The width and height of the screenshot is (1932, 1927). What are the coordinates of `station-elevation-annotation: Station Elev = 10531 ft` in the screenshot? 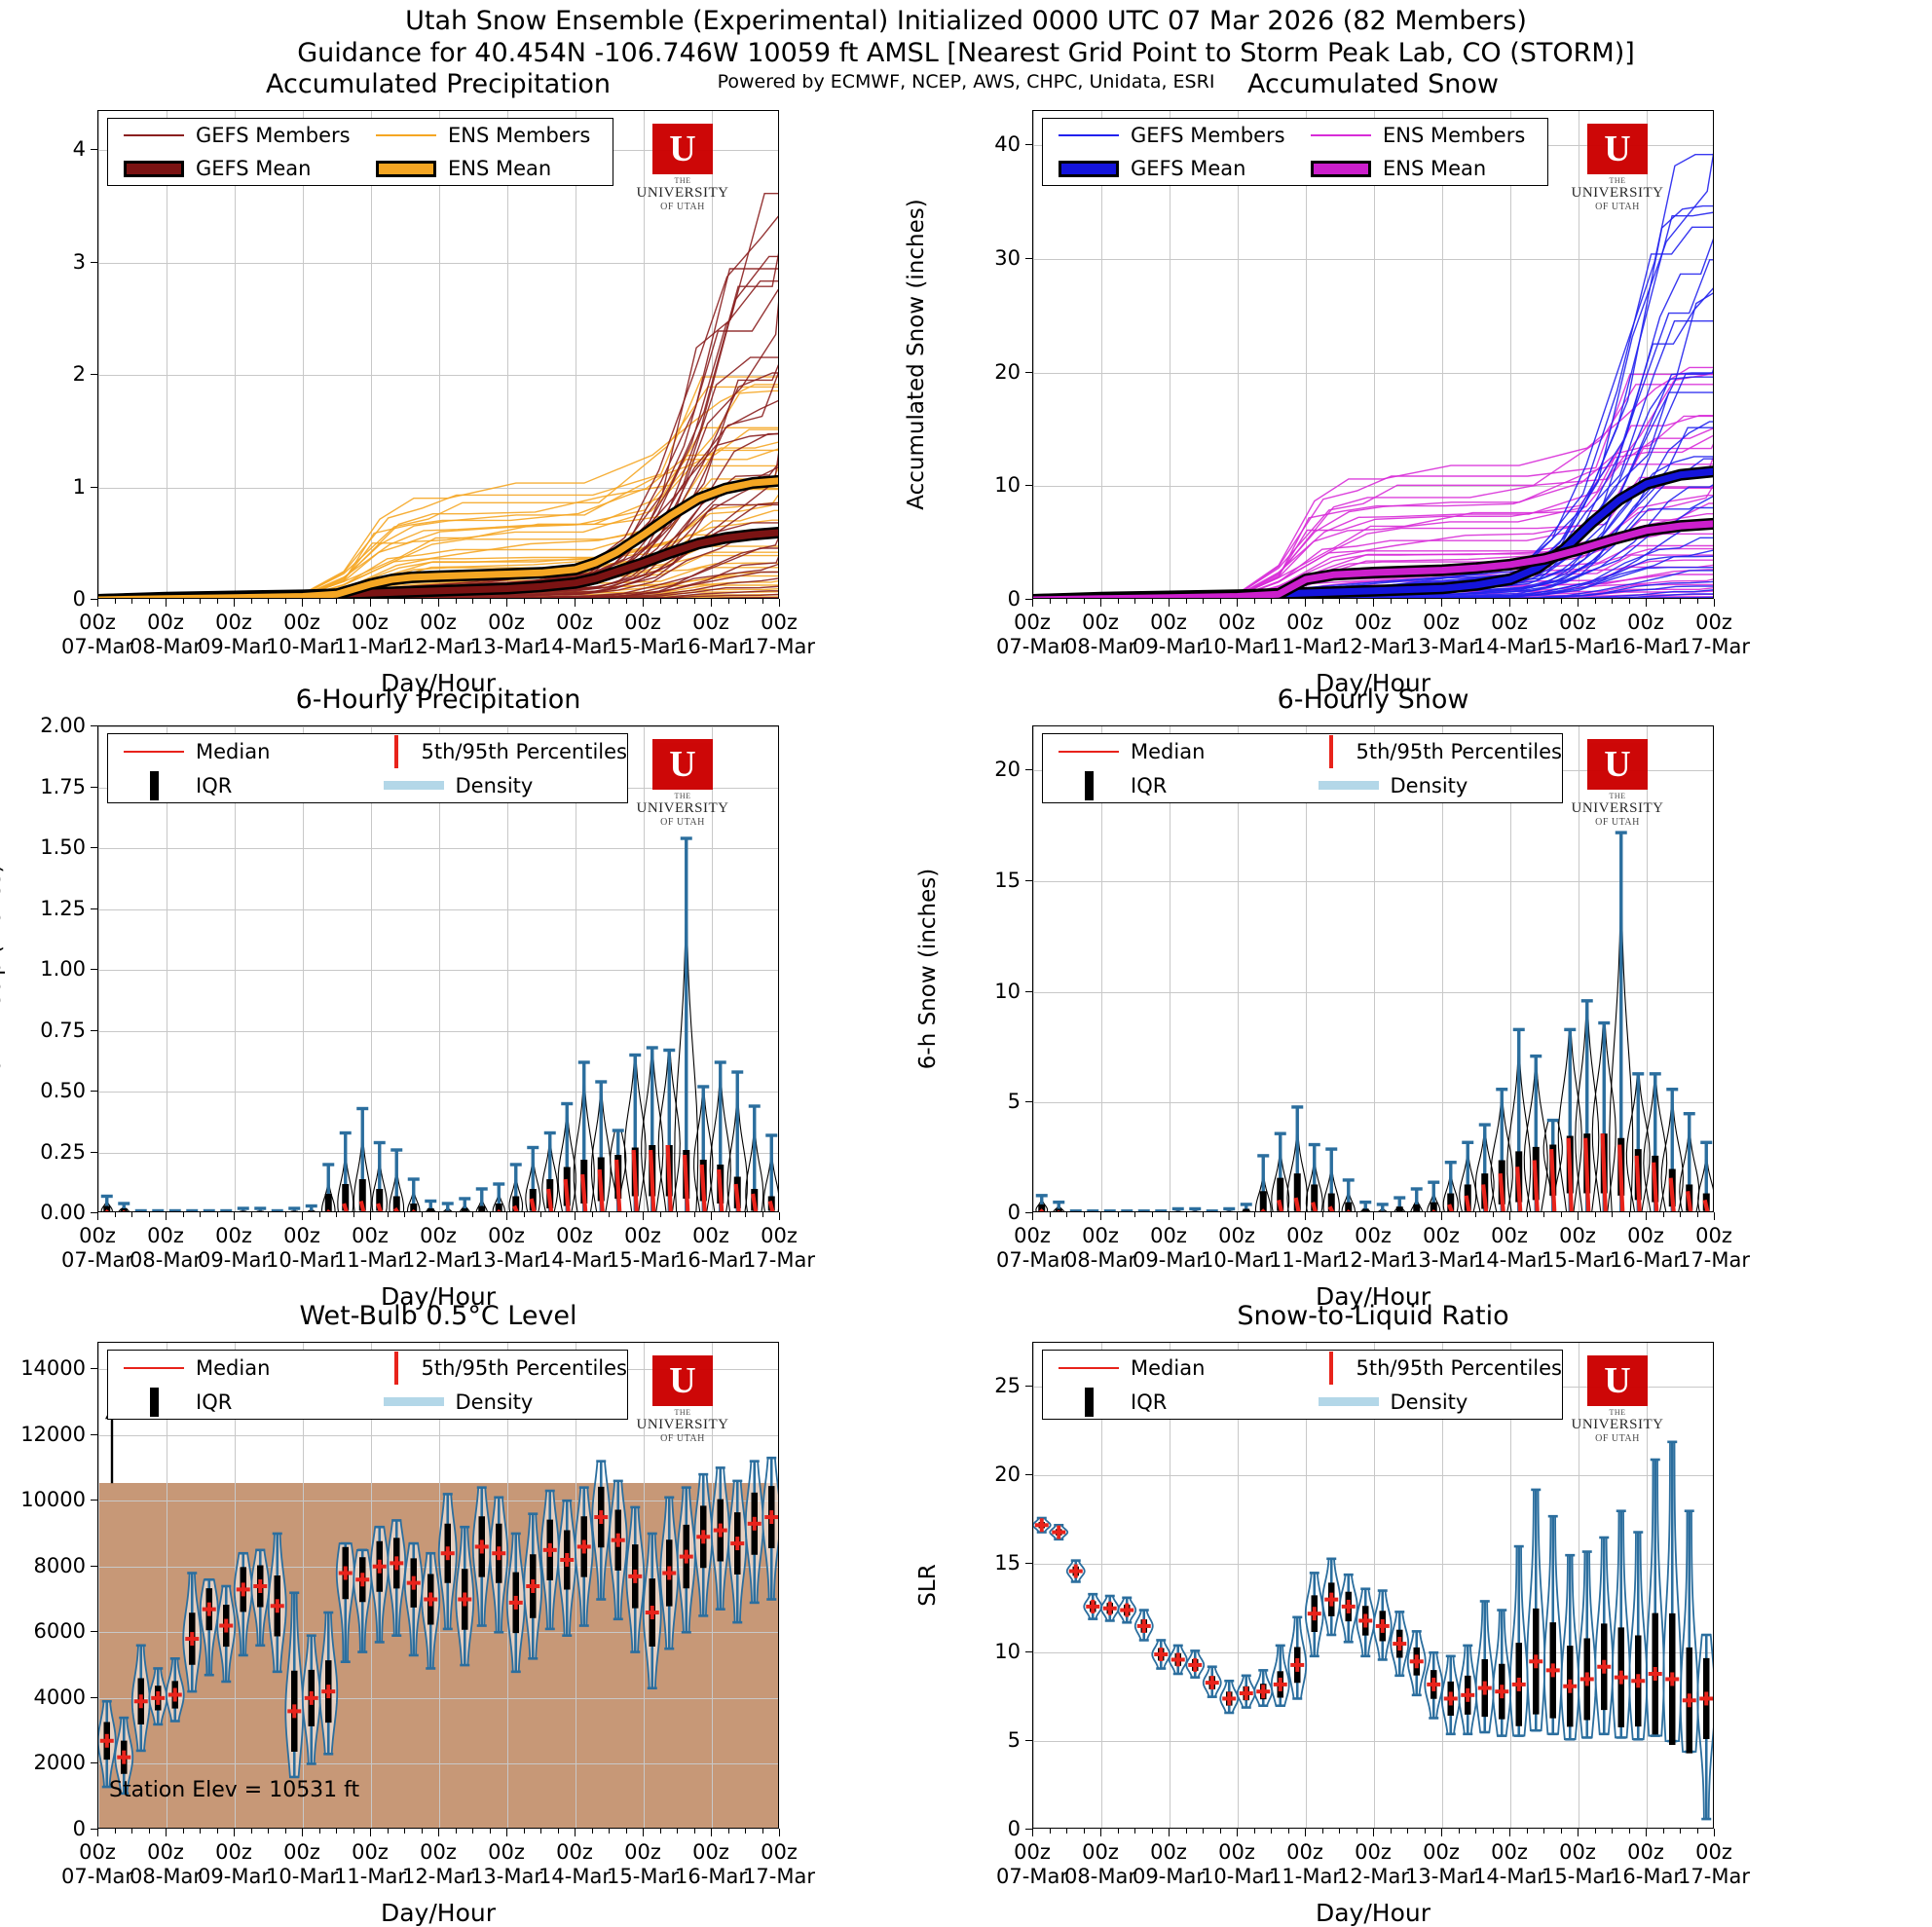 It's located at (234, 1790).